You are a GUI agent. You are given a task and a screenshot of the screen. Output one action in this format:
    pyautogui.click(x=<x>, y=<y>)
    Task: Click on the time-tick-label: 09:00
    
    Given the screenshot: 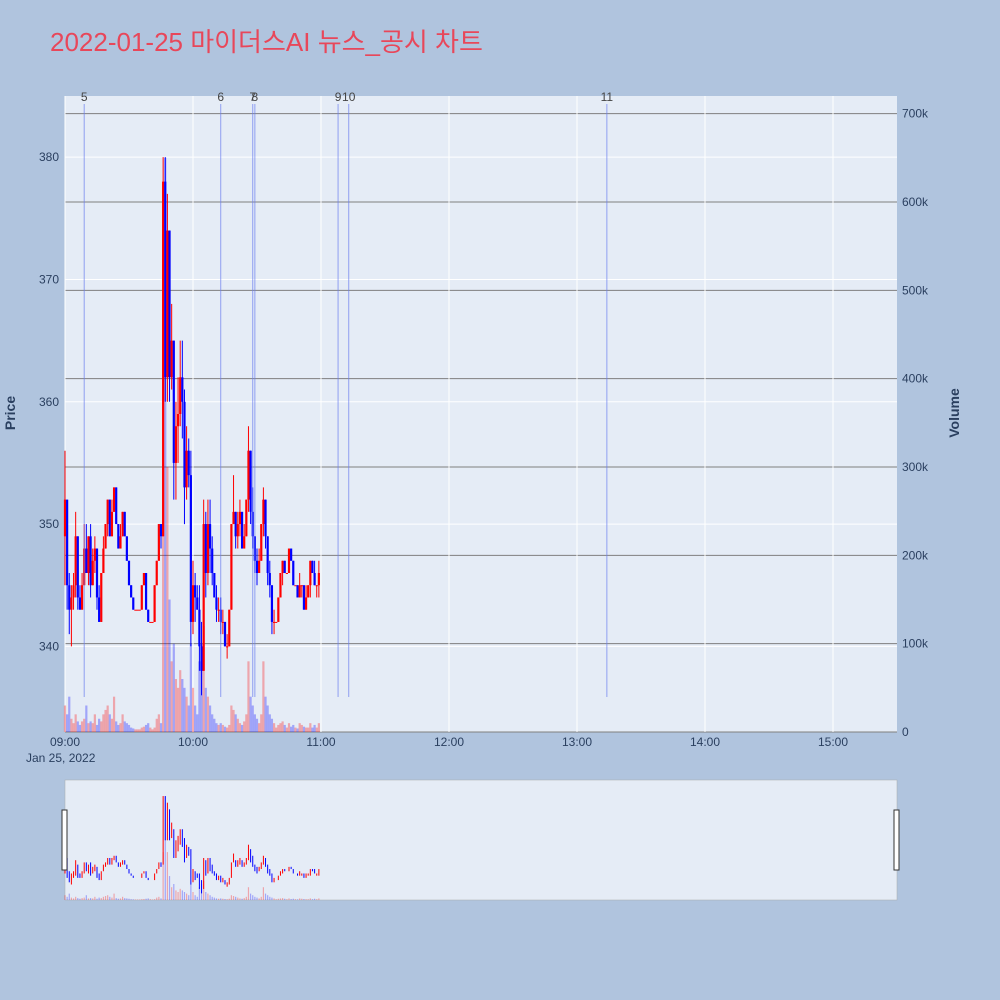 What is the action you would take?
    pyautogui.click(x=65, y=742)
    